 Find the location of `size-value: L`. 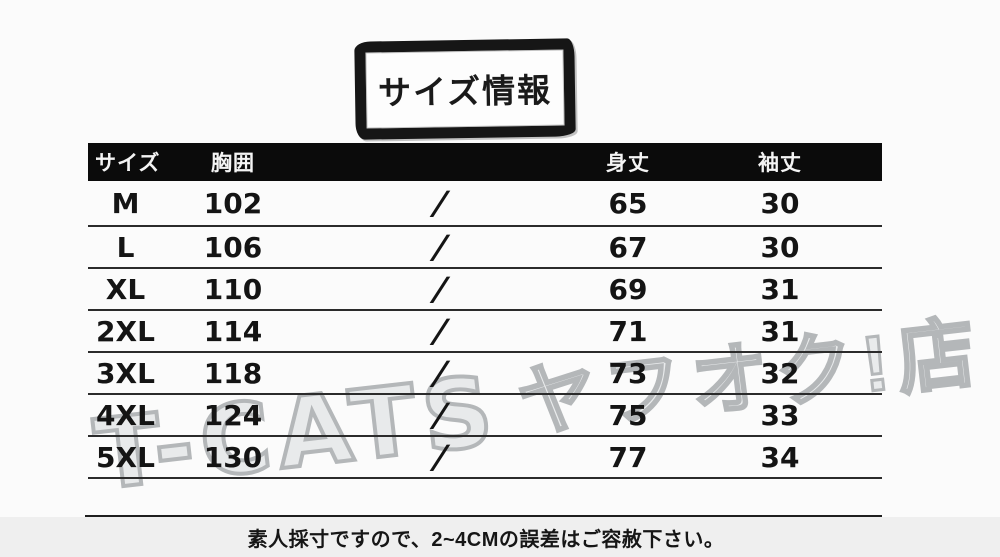

size-value: L is located at coordinates (125, 247).